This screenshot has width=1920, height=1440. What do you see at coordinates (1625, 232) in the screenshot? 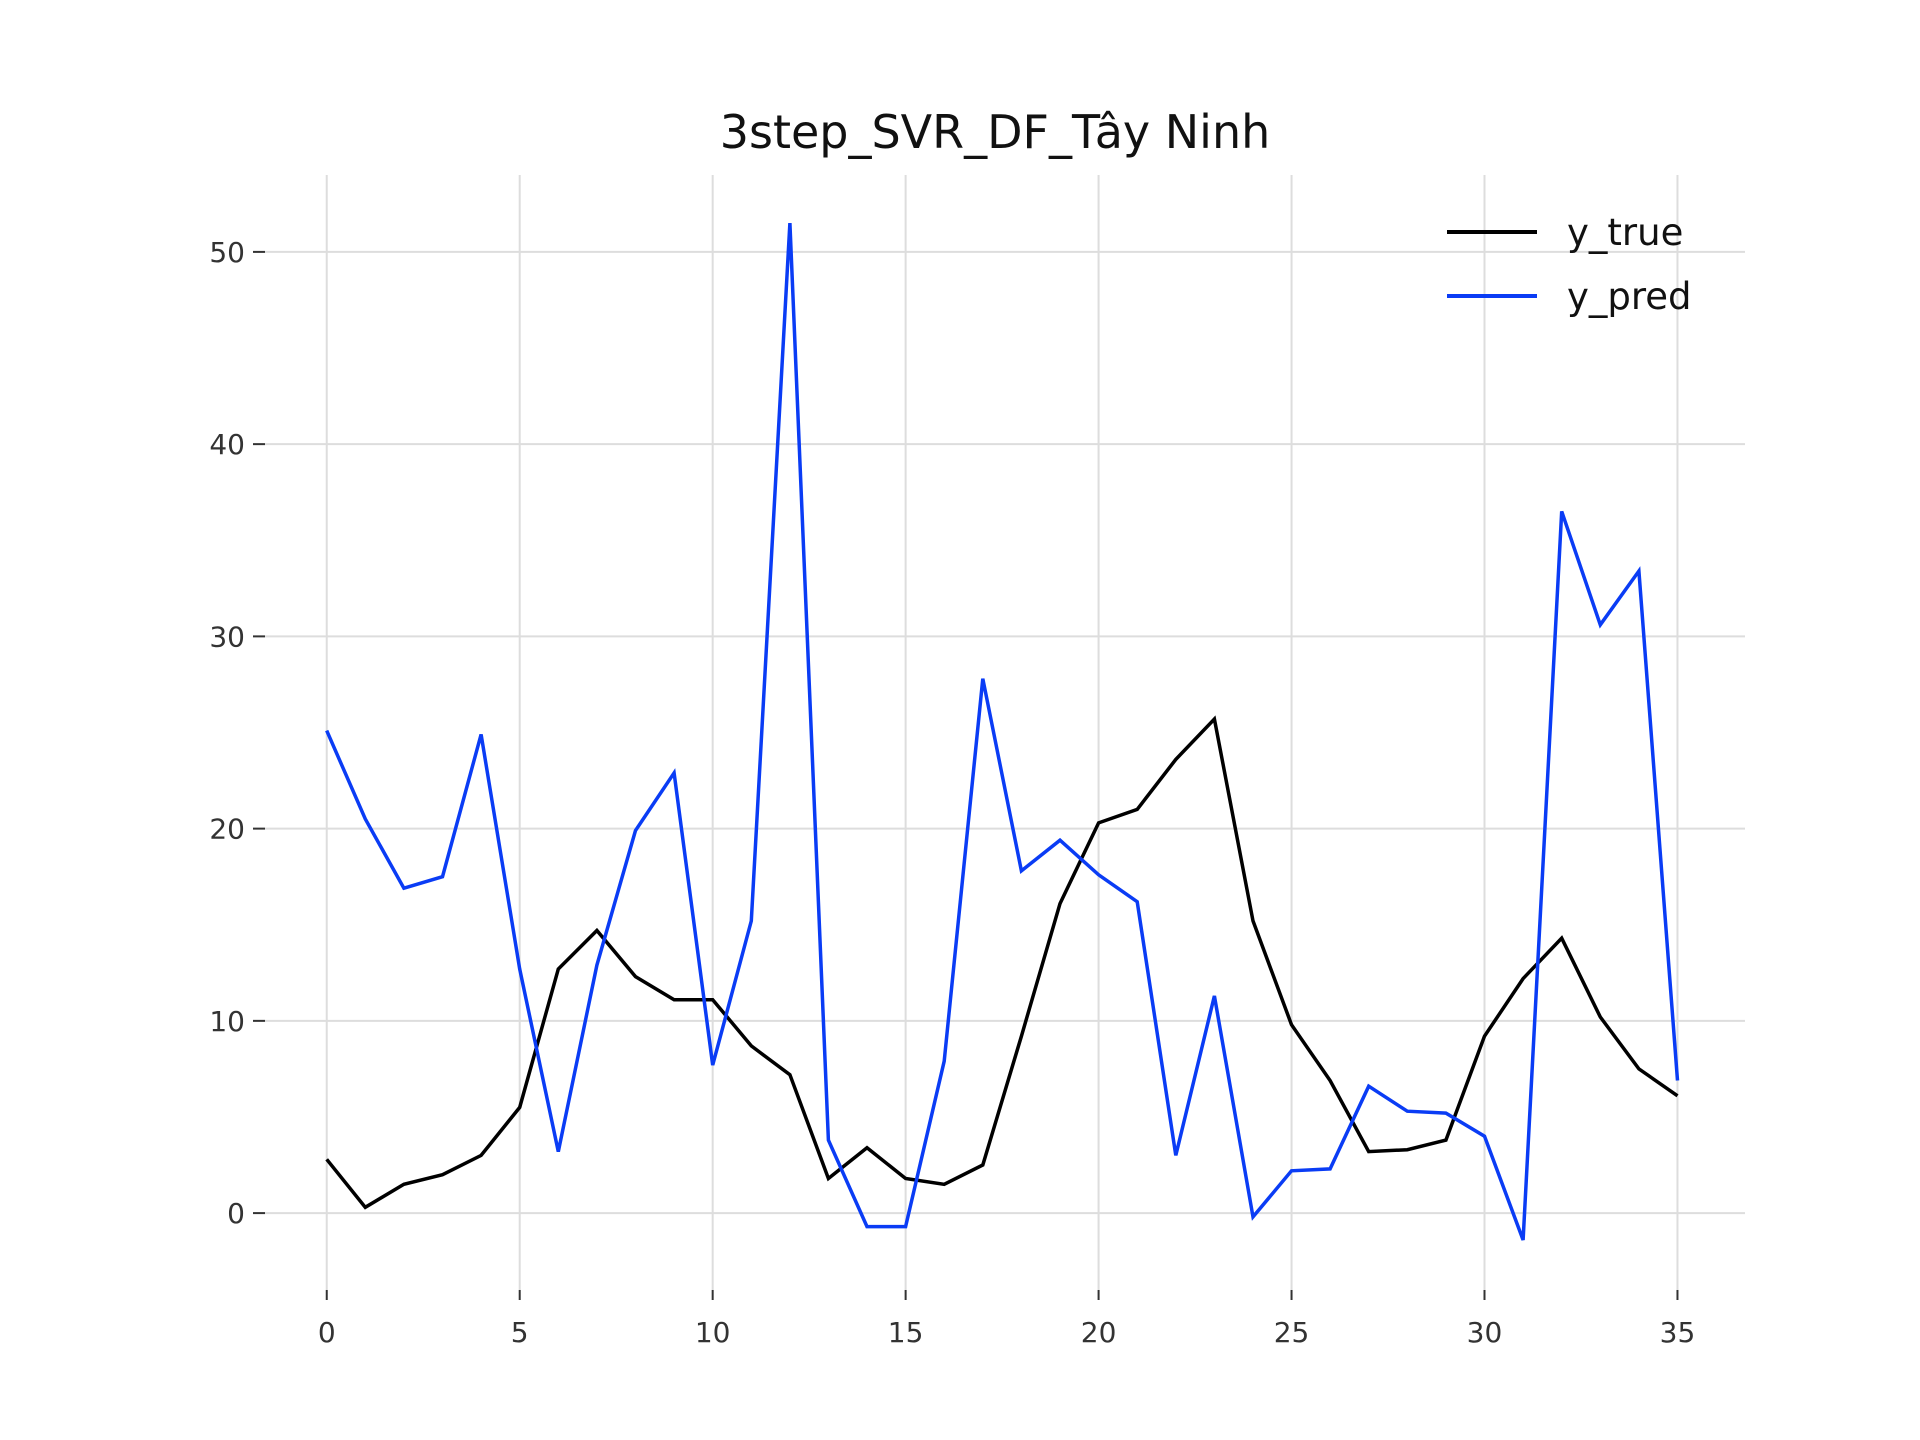
I see `legend-label: y_true` at bounding box center [1625, 232].